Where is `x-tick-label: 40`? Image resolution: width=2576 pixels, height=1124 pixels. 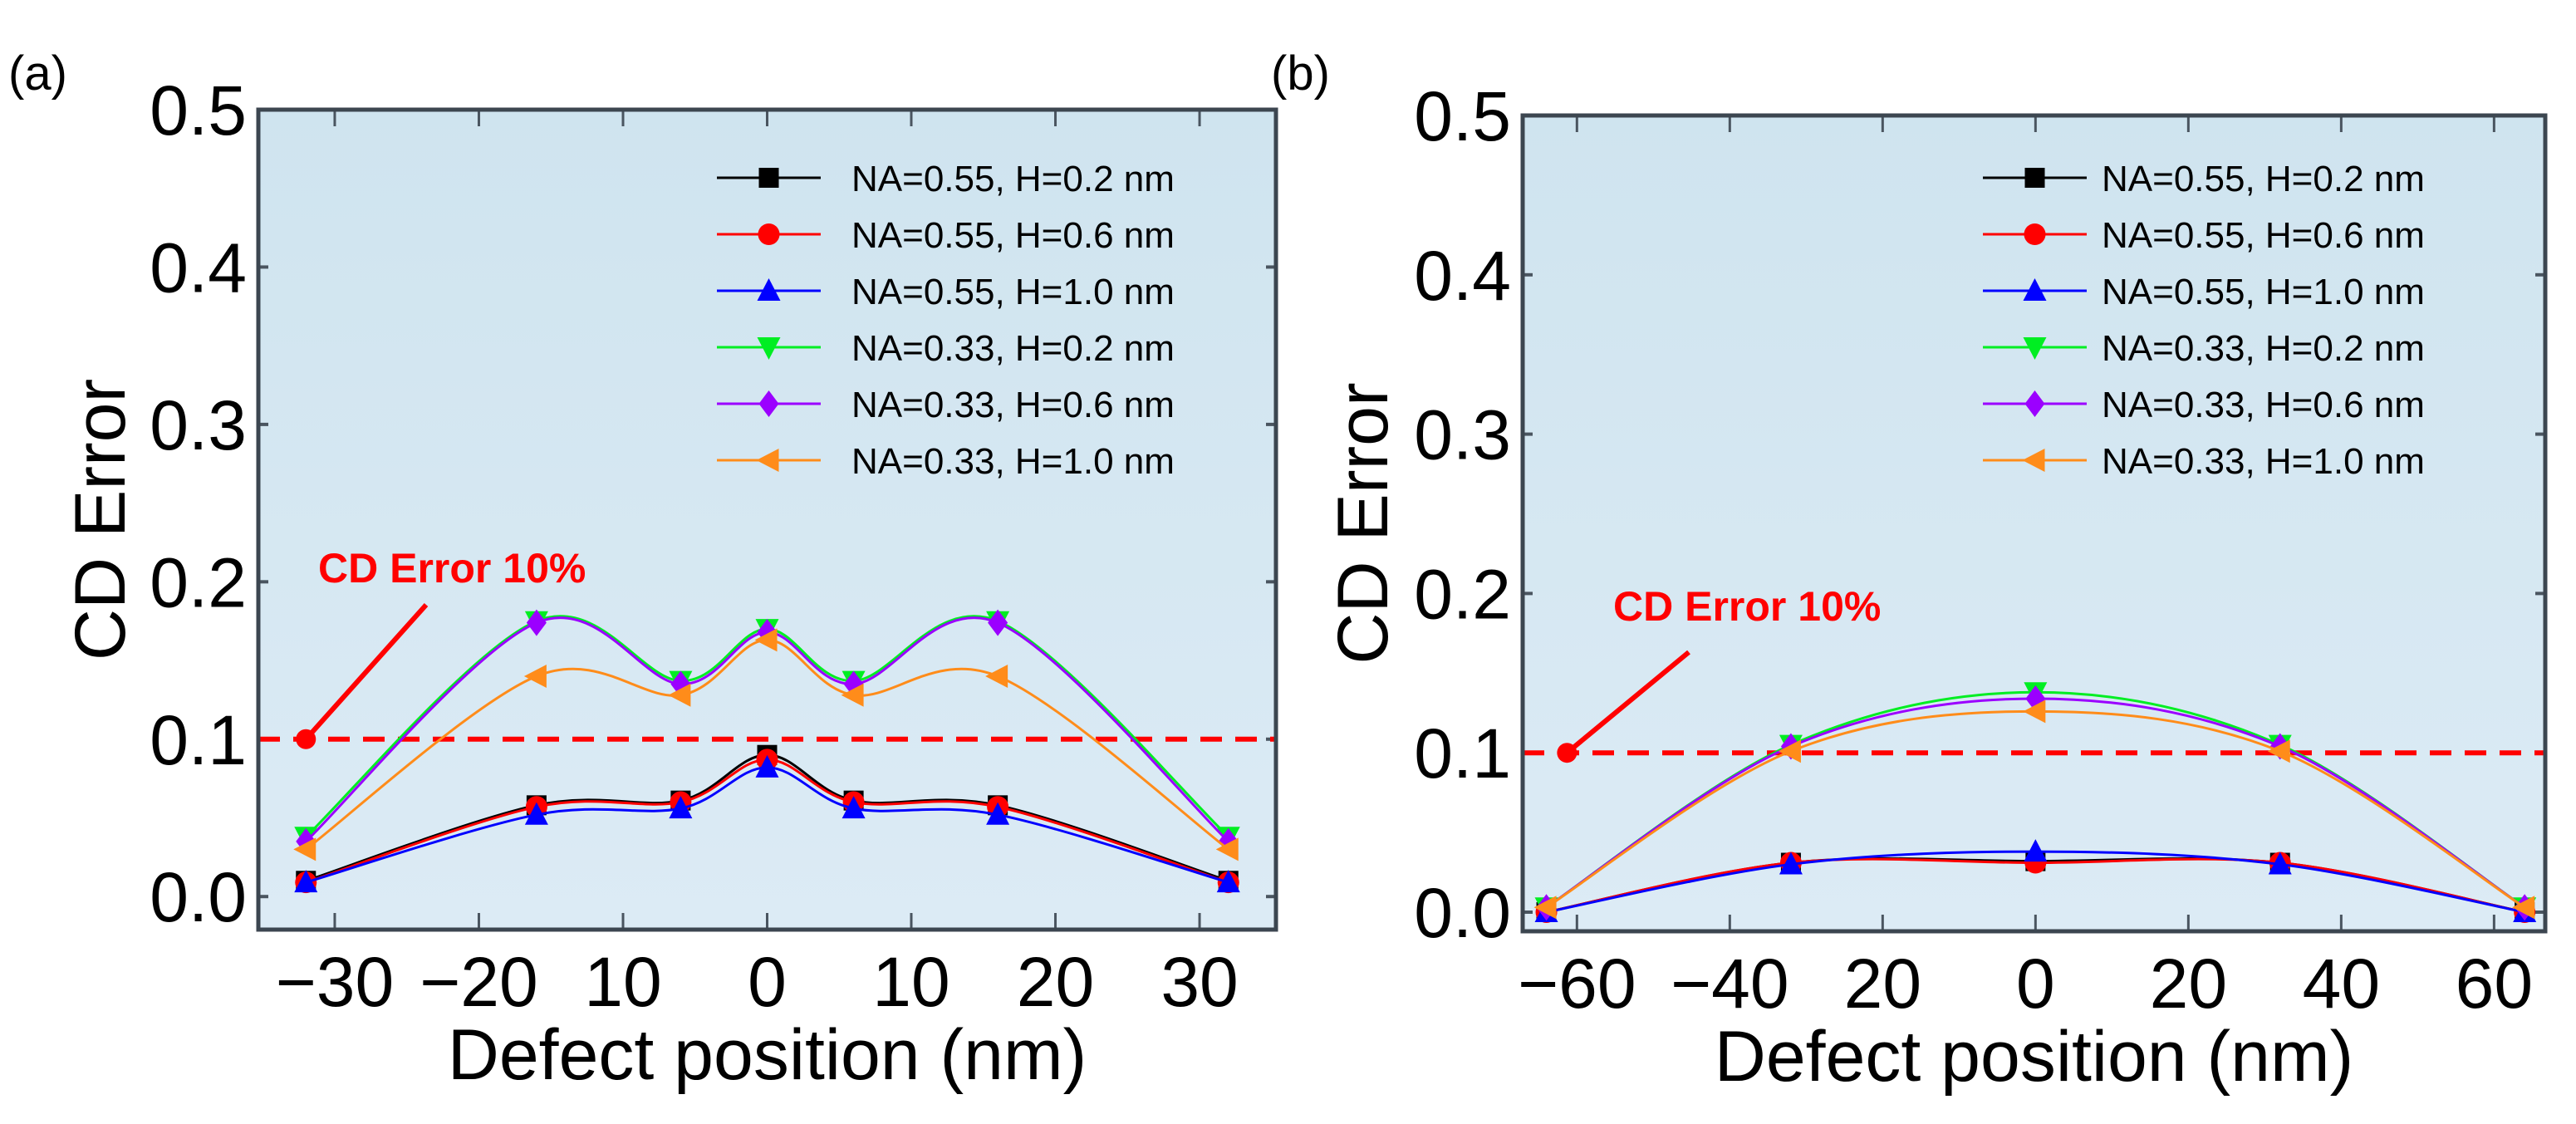
x-tick-label: 40 is located at coordinates (2341, 984).